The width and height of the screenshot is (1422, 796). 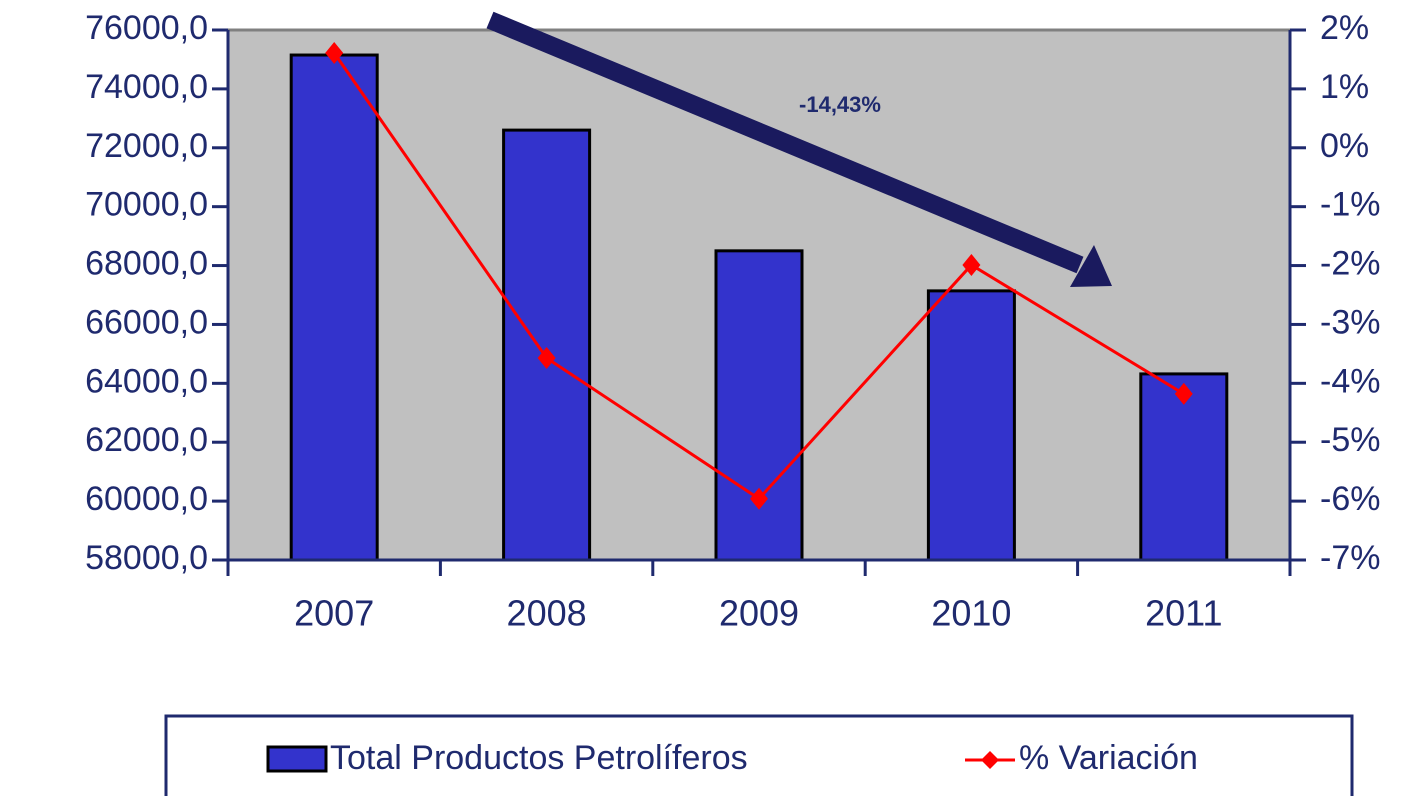 I want to click on legend-box, so click(x=759, y=755).